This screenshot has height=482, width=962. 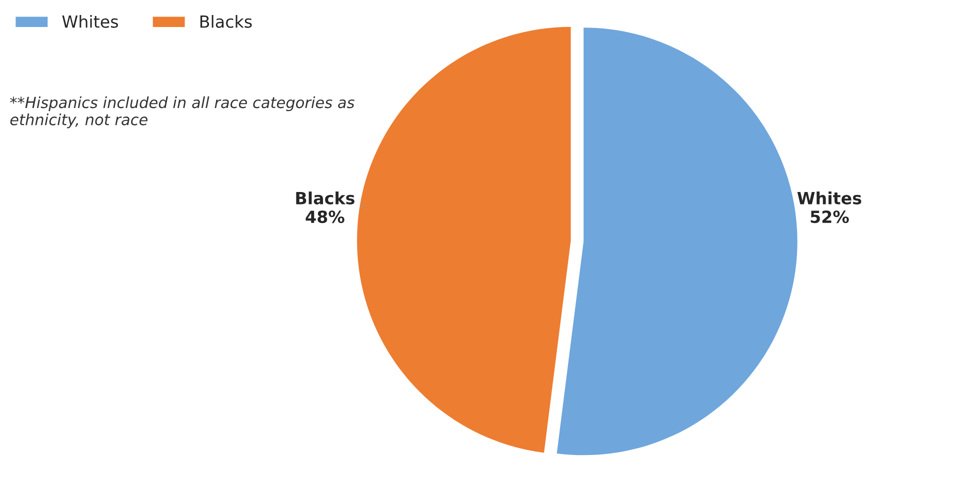 I want to click on text: **Hispanics included in all race categories as ethnicity, not race, so click(x=182, y=112).